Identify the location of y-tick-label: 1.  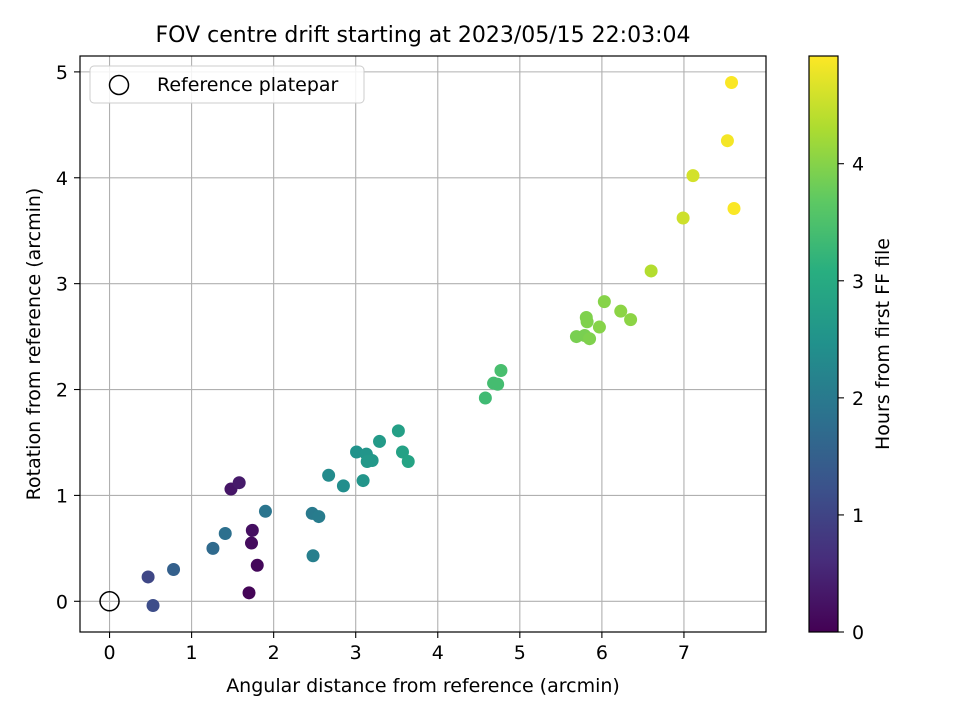
(62, 496).